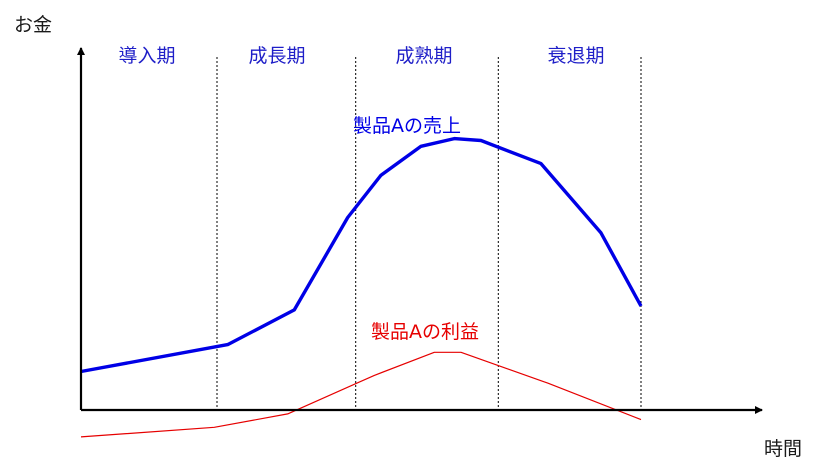  Describe the element at coordinates (407, 126) in the screenshot. I see `sales-series-label: 製品Aの売上` at that location.